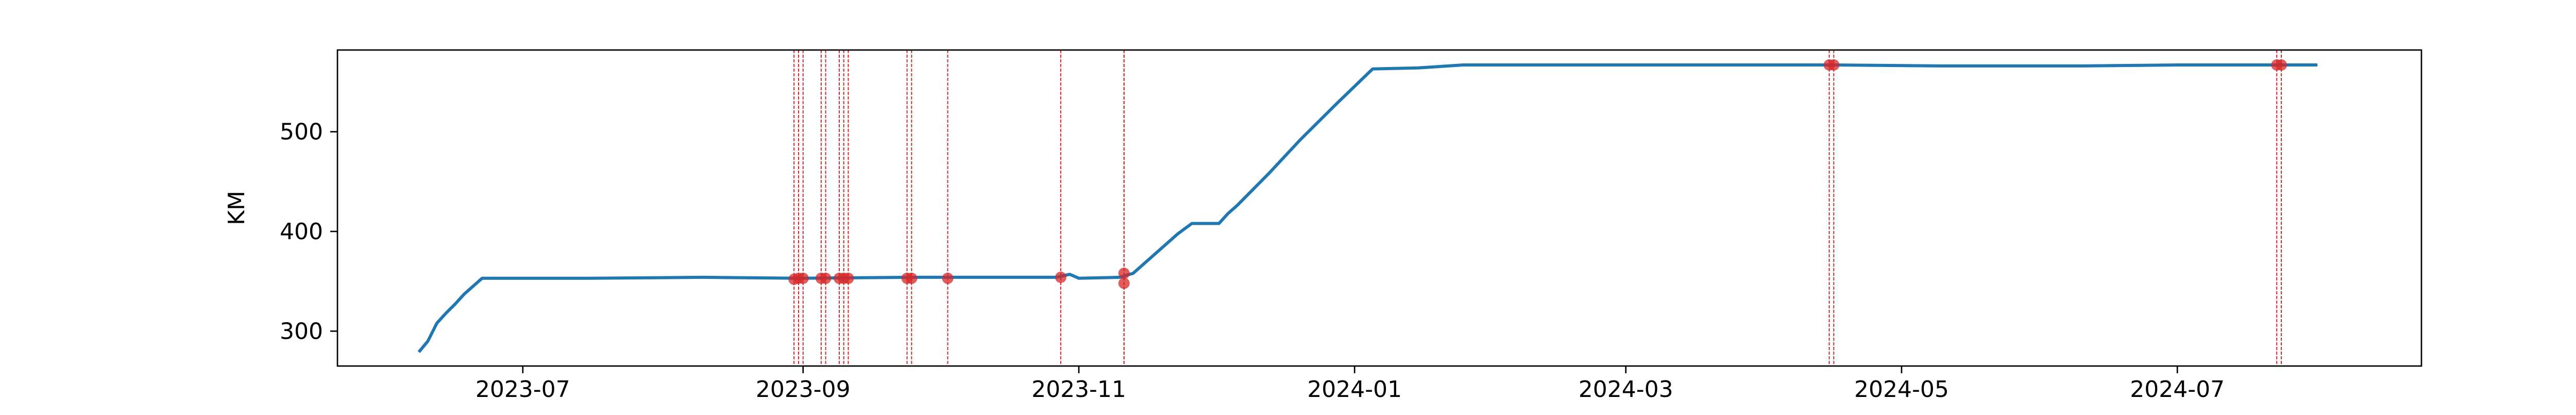 The height and width of the screenshot is (415, 2576). I want to click on x-tick-label: 2023-09, so click(804, 389).